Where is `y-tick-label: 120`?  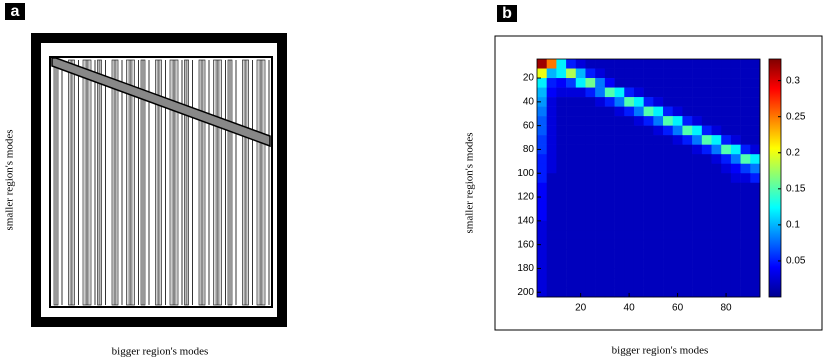
y-tick-label: 120 is located at coordinates (525, 197).